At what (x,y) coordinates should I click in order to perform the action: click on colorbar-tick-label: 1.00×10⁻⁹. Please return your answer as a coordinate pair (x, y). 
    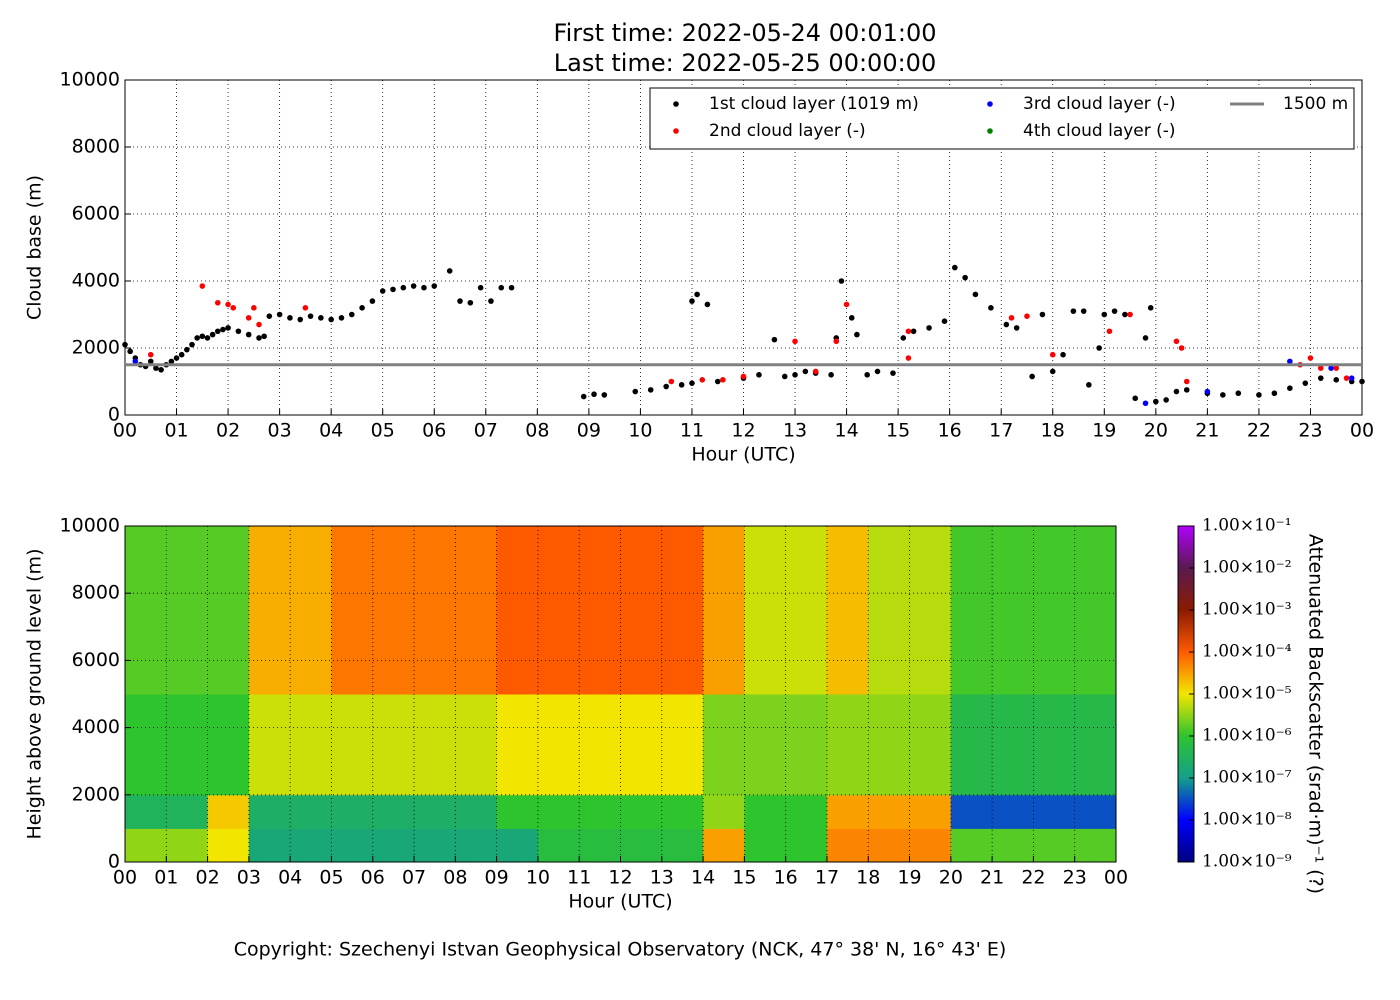
    Looking at the image, I should click on (1247, 862).